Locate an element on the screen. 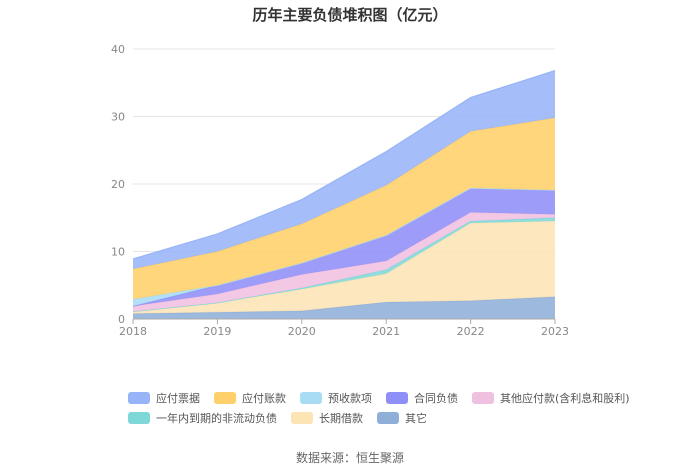  legend-item-advance-receipts: 预收款项 is located at coordinates (336, 398).